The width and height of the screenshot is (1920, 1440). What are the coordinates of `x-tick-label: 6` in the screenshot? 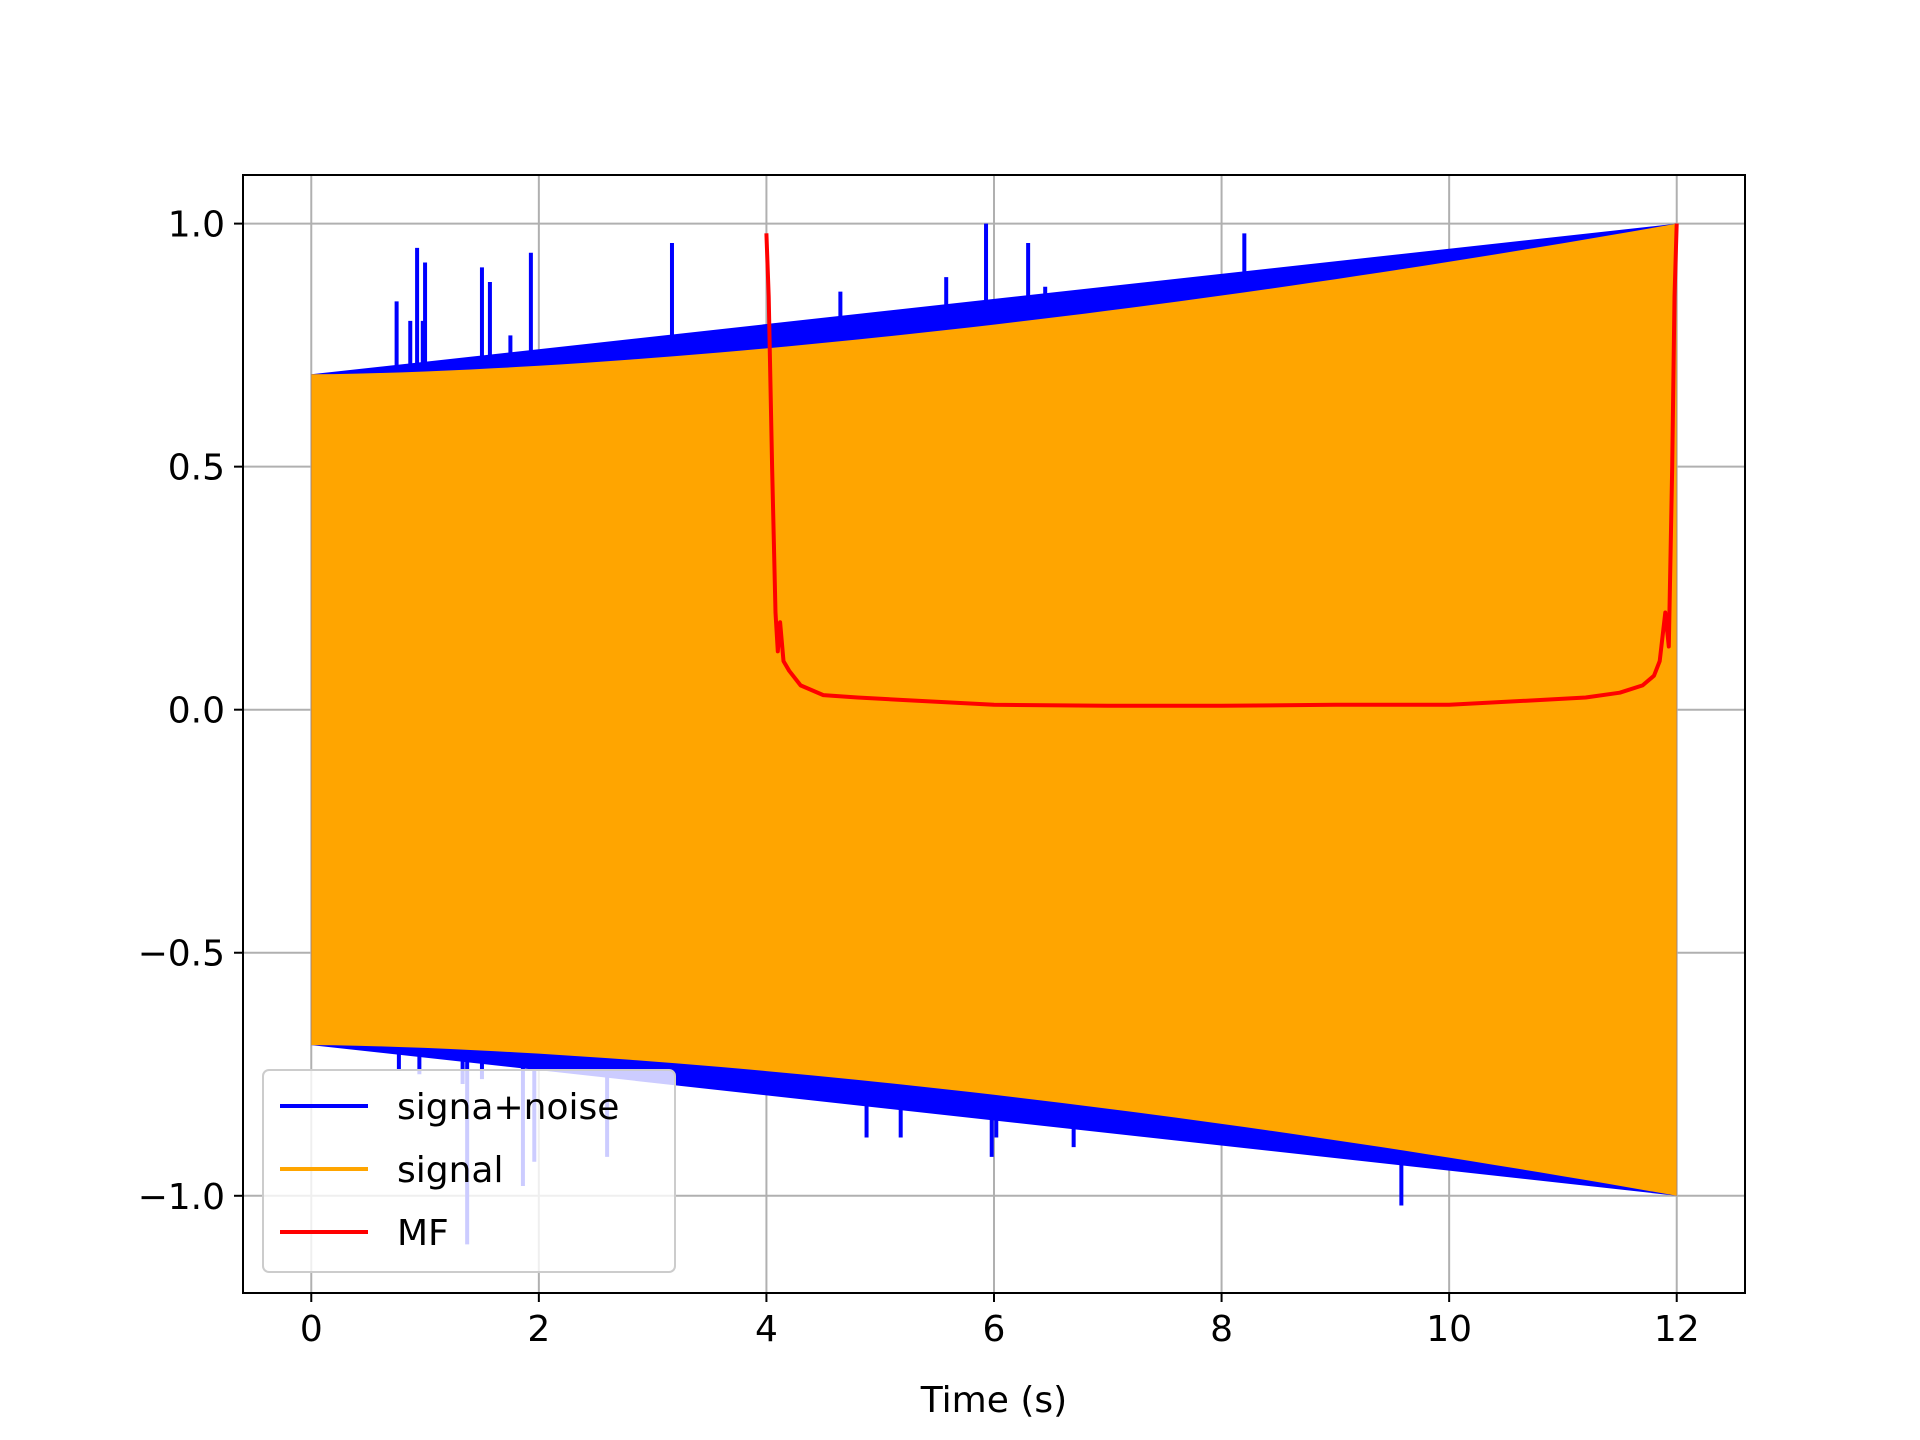 It's located at (994, 1329).